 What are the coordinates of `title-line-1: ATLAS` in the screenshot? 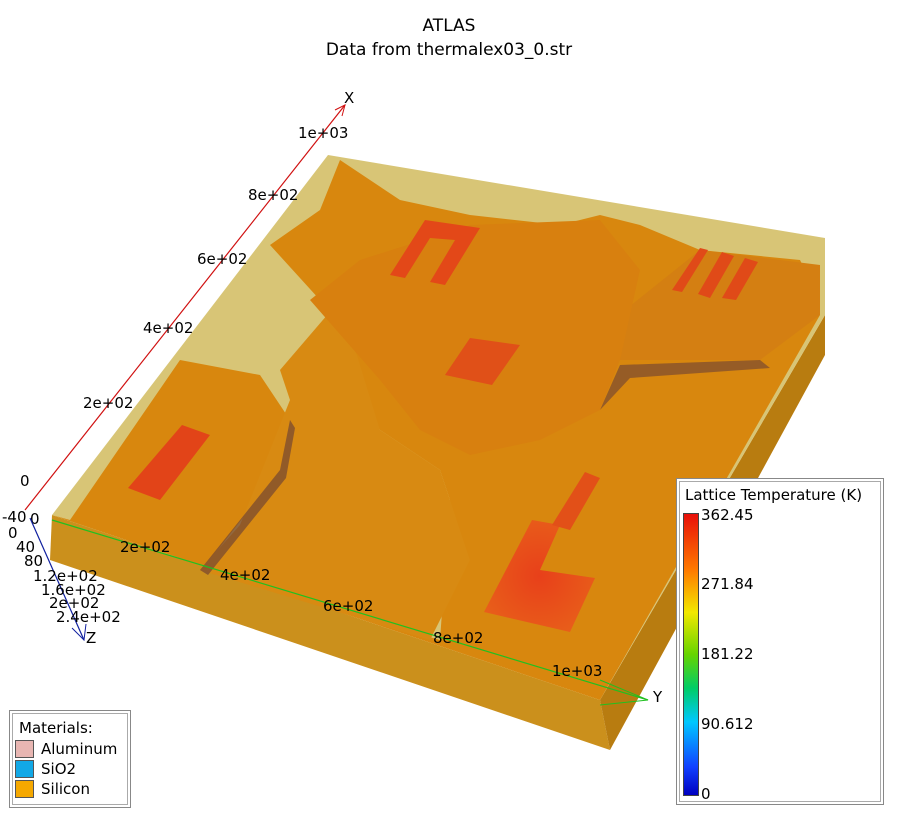 It's located at (449, 26).